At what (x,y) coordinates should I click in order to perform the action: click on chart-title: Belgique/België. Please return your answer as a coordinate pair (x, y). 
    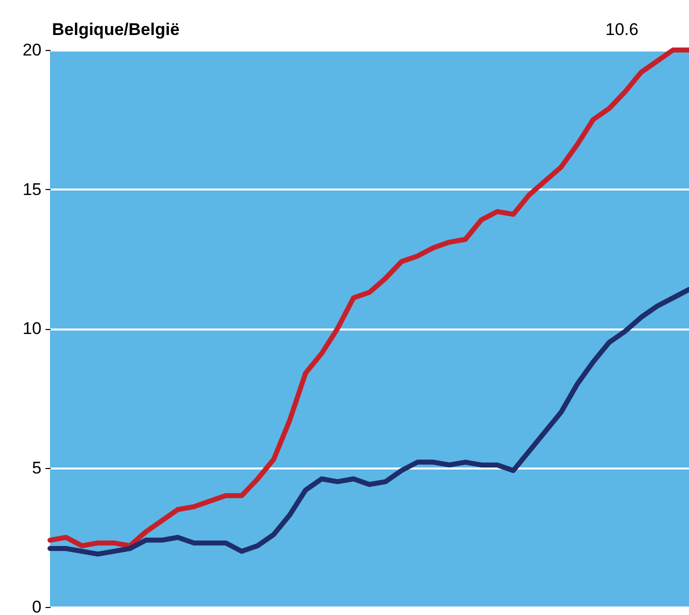
    Looking at the image, I should click on (116, 29).